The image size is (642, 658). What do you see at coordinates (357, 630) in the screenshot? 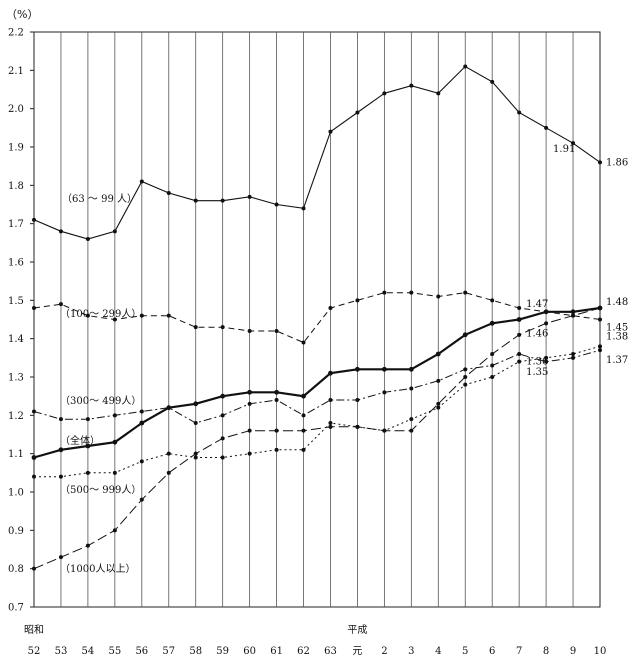
I see `era-label: 平成` at bounding box center [357, 630].